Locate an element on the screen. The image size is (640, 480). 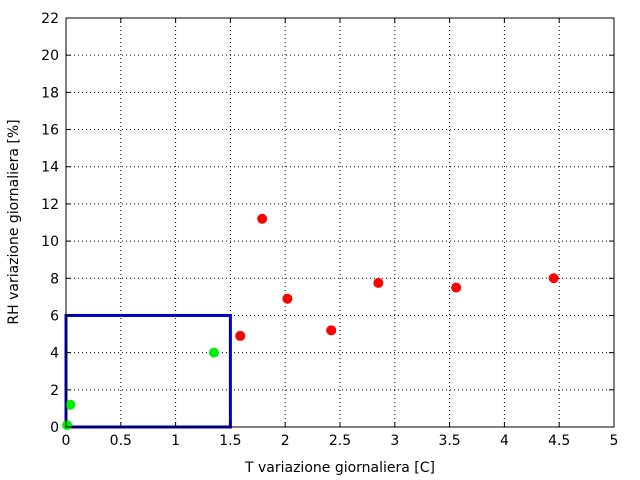
y-tick-label: 10 is located at coordinates (50, 242).